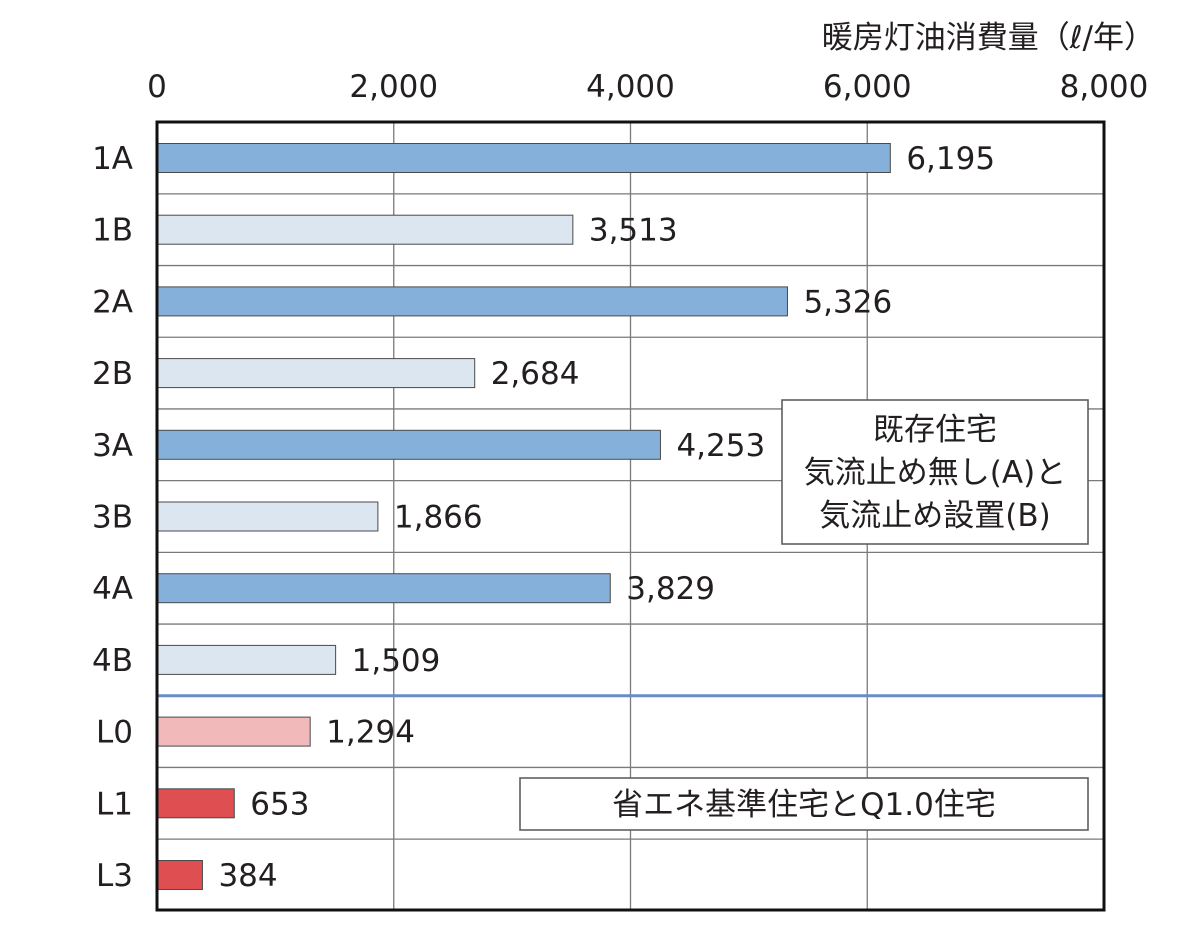 This screenshot has height=930, width=1200. What do you see at coordinates (847, 302) in the screenshot?
I see `value-label: 5,326` at bounding box center [847, 302].